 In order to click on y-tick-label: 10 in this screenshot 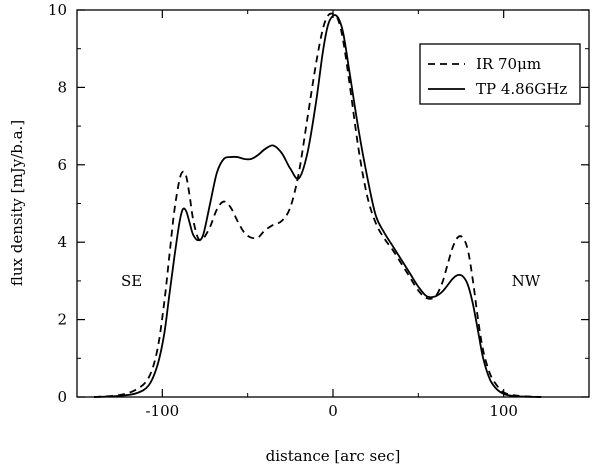, I will do `click(57, 10)`.